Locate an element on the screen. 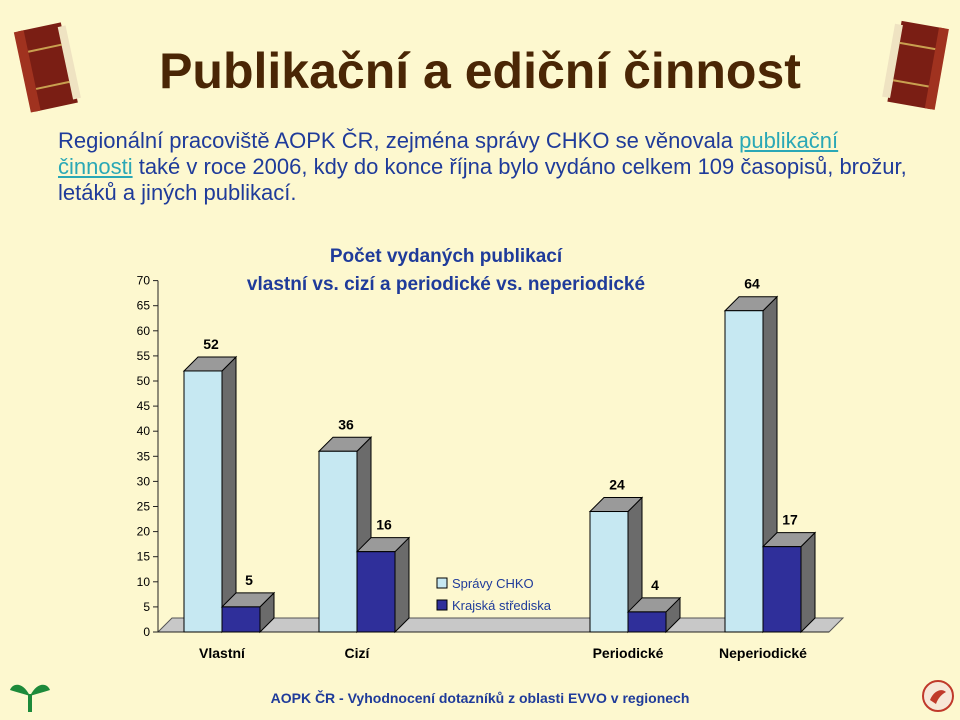 The image size is (960, 720). x-tick-label: Neperiodické is located at coordinates (763, 653).